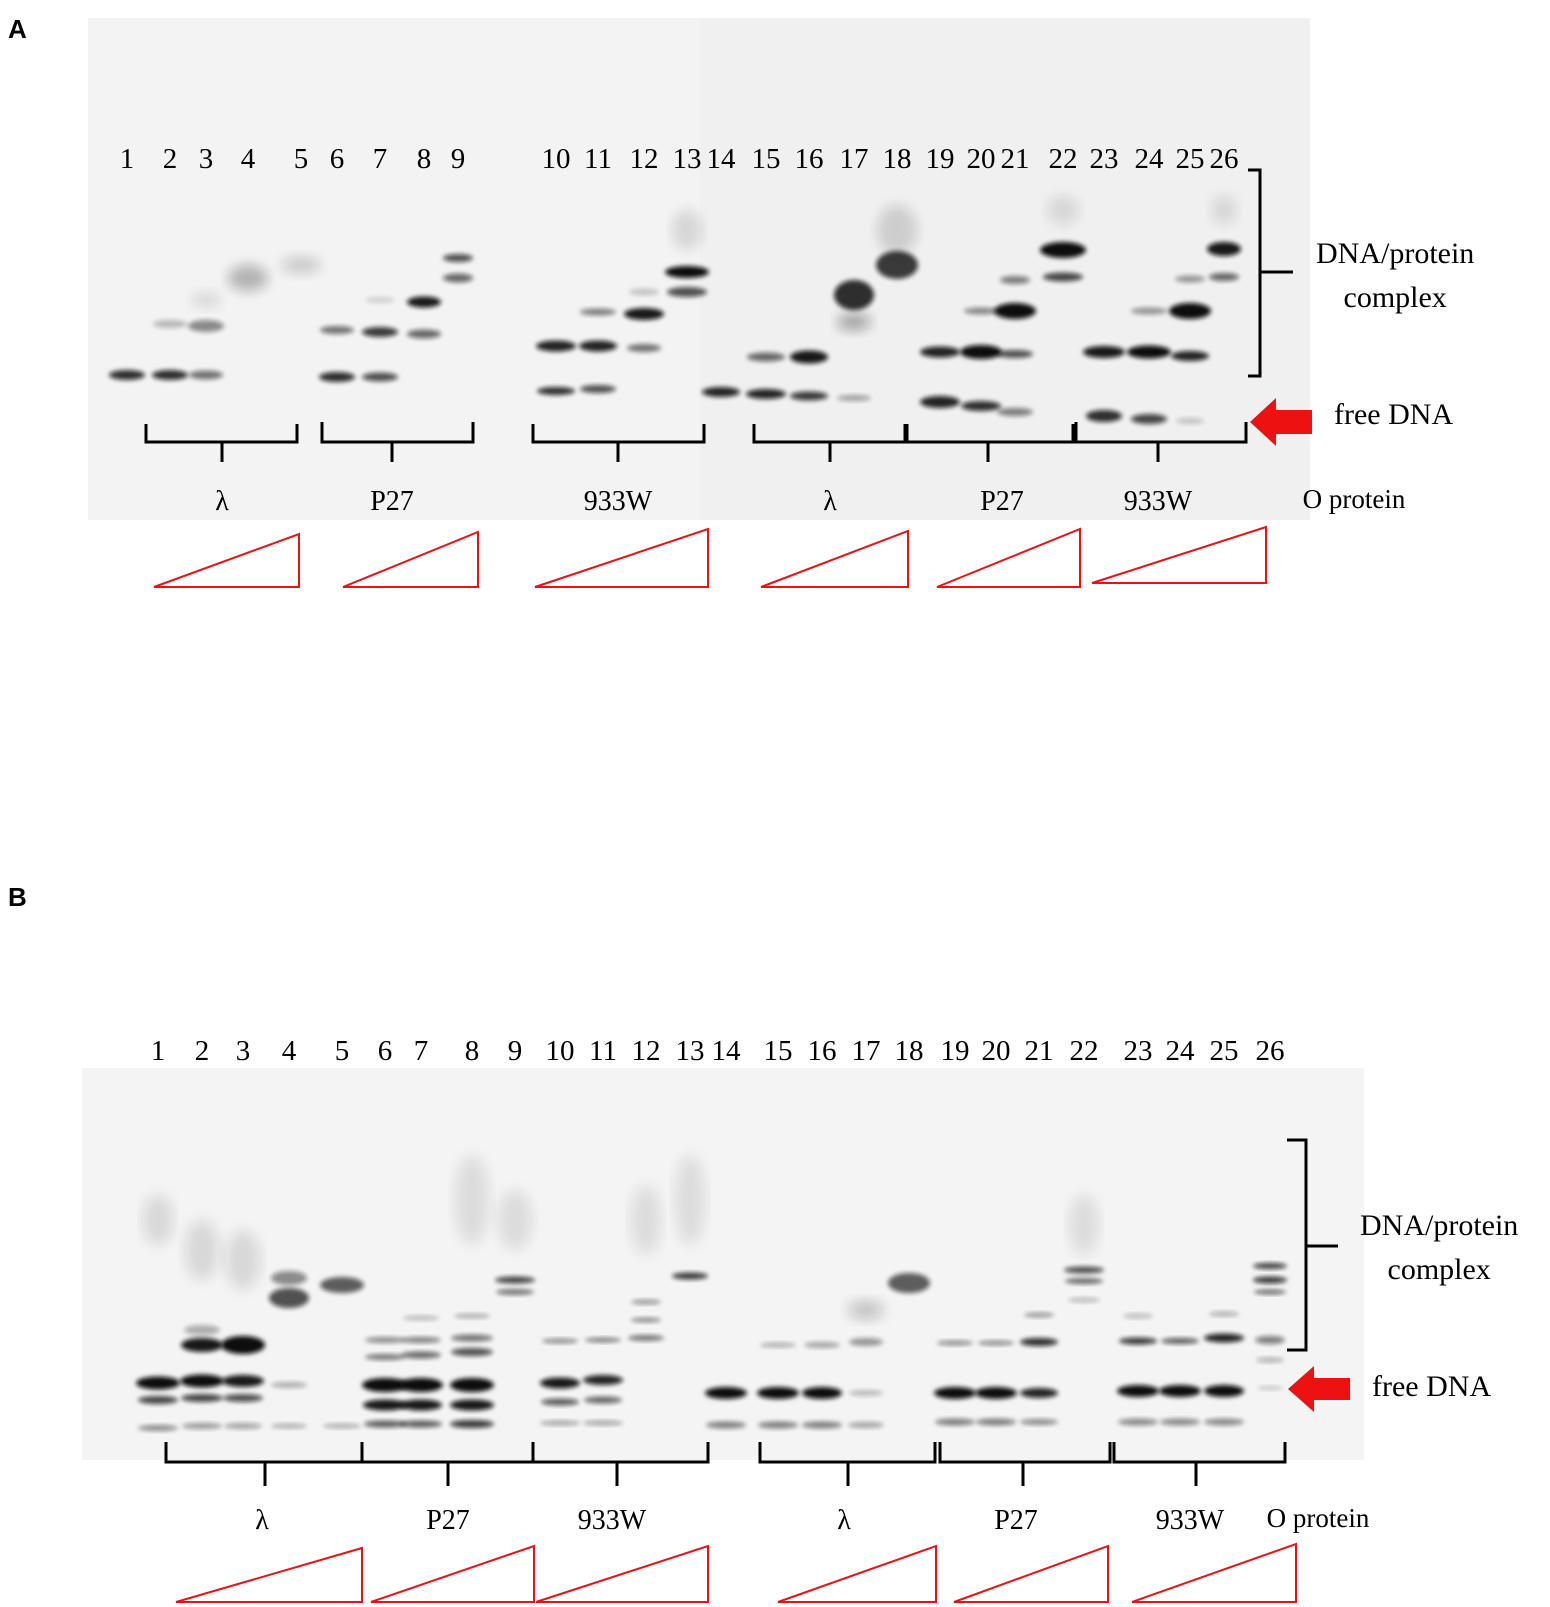 The height and width of the screenshot is (1607, 1550). I want to click on lane-number: 20, so click(996, 1051).